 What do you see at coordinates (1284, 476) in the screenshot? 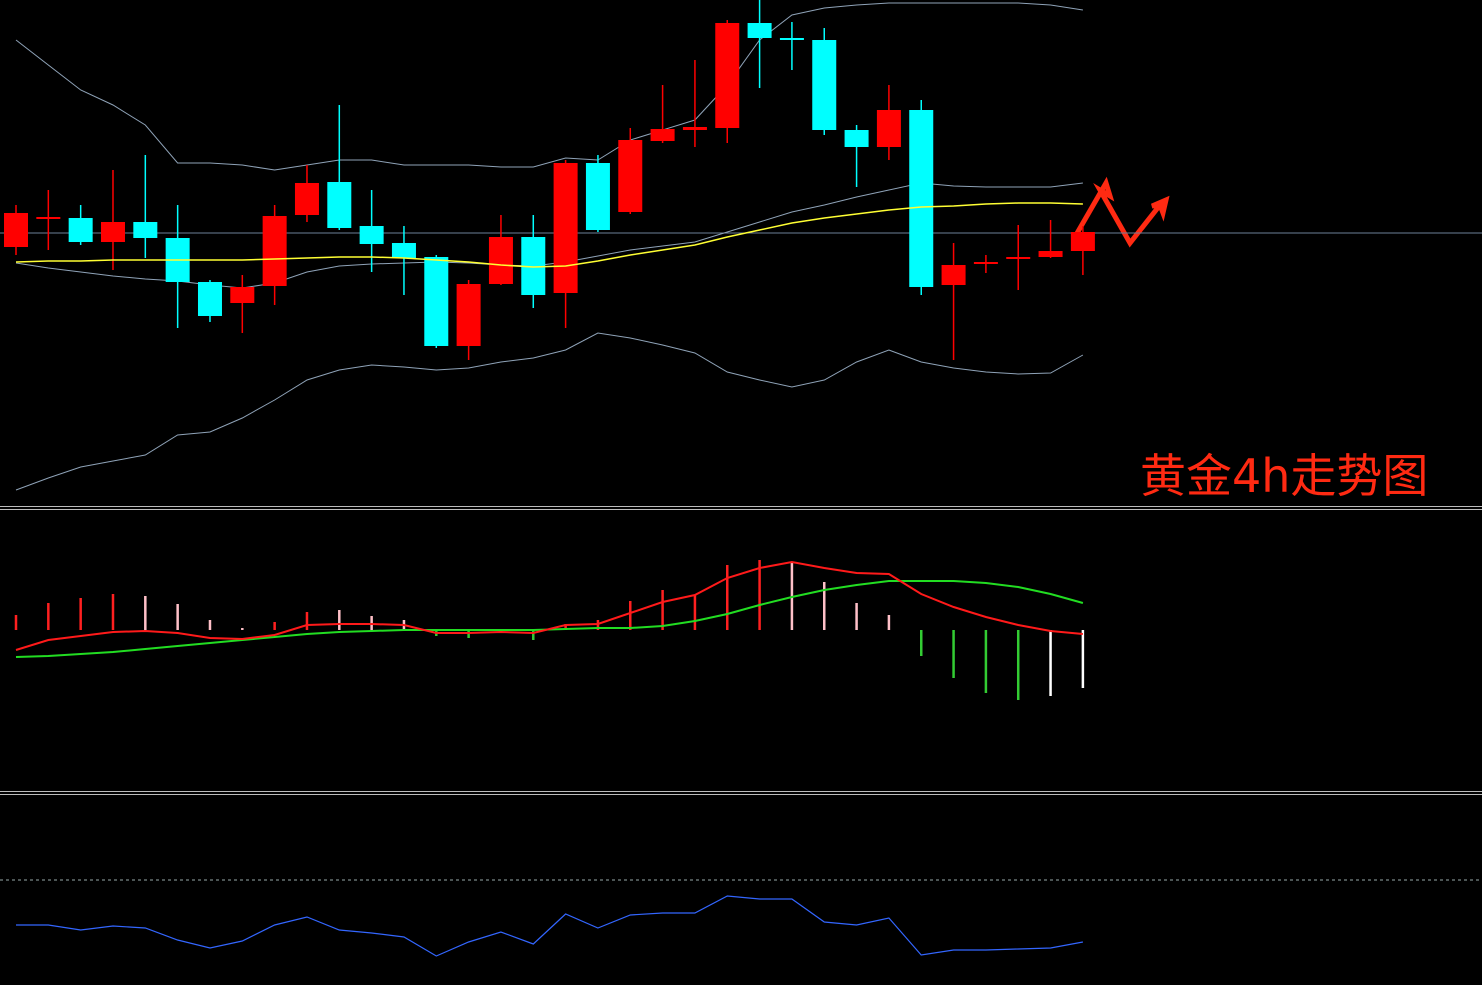
I see `chart-title: 黄金4h走势图` at bounding box center [1284, 476].